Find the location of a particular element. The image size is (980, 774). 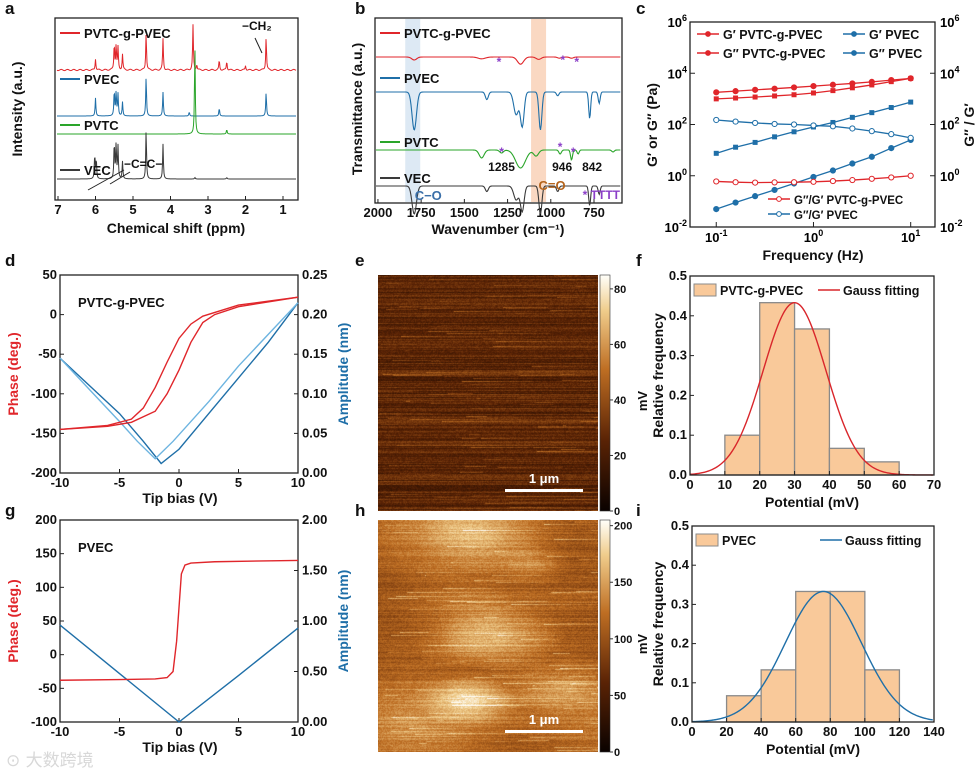

x-tick-label: 750 is located at coordinates (594, 212).